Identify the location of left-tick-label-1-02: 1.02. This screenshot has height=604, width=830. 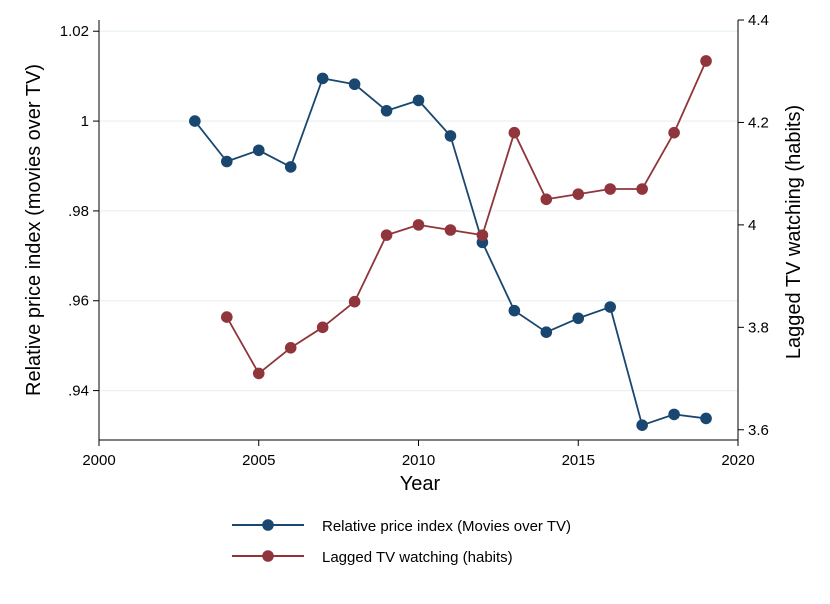
(74, 31).